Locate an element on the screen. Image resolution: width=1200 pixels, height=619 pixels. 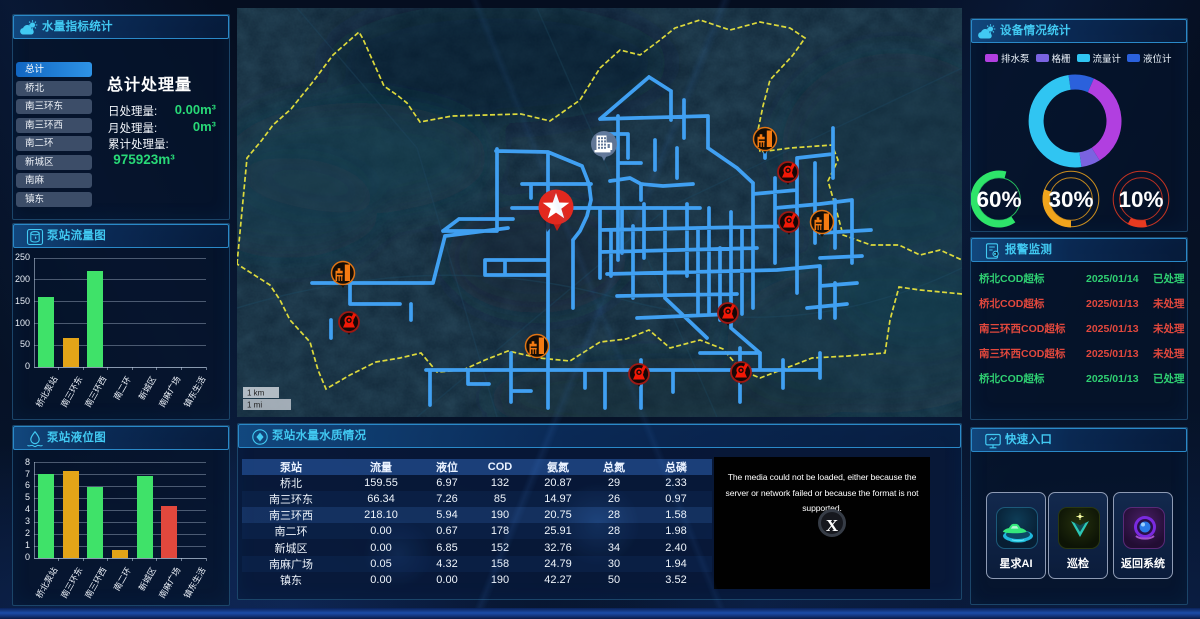
svg-text: 30% is located at coordinates (1070, 199).